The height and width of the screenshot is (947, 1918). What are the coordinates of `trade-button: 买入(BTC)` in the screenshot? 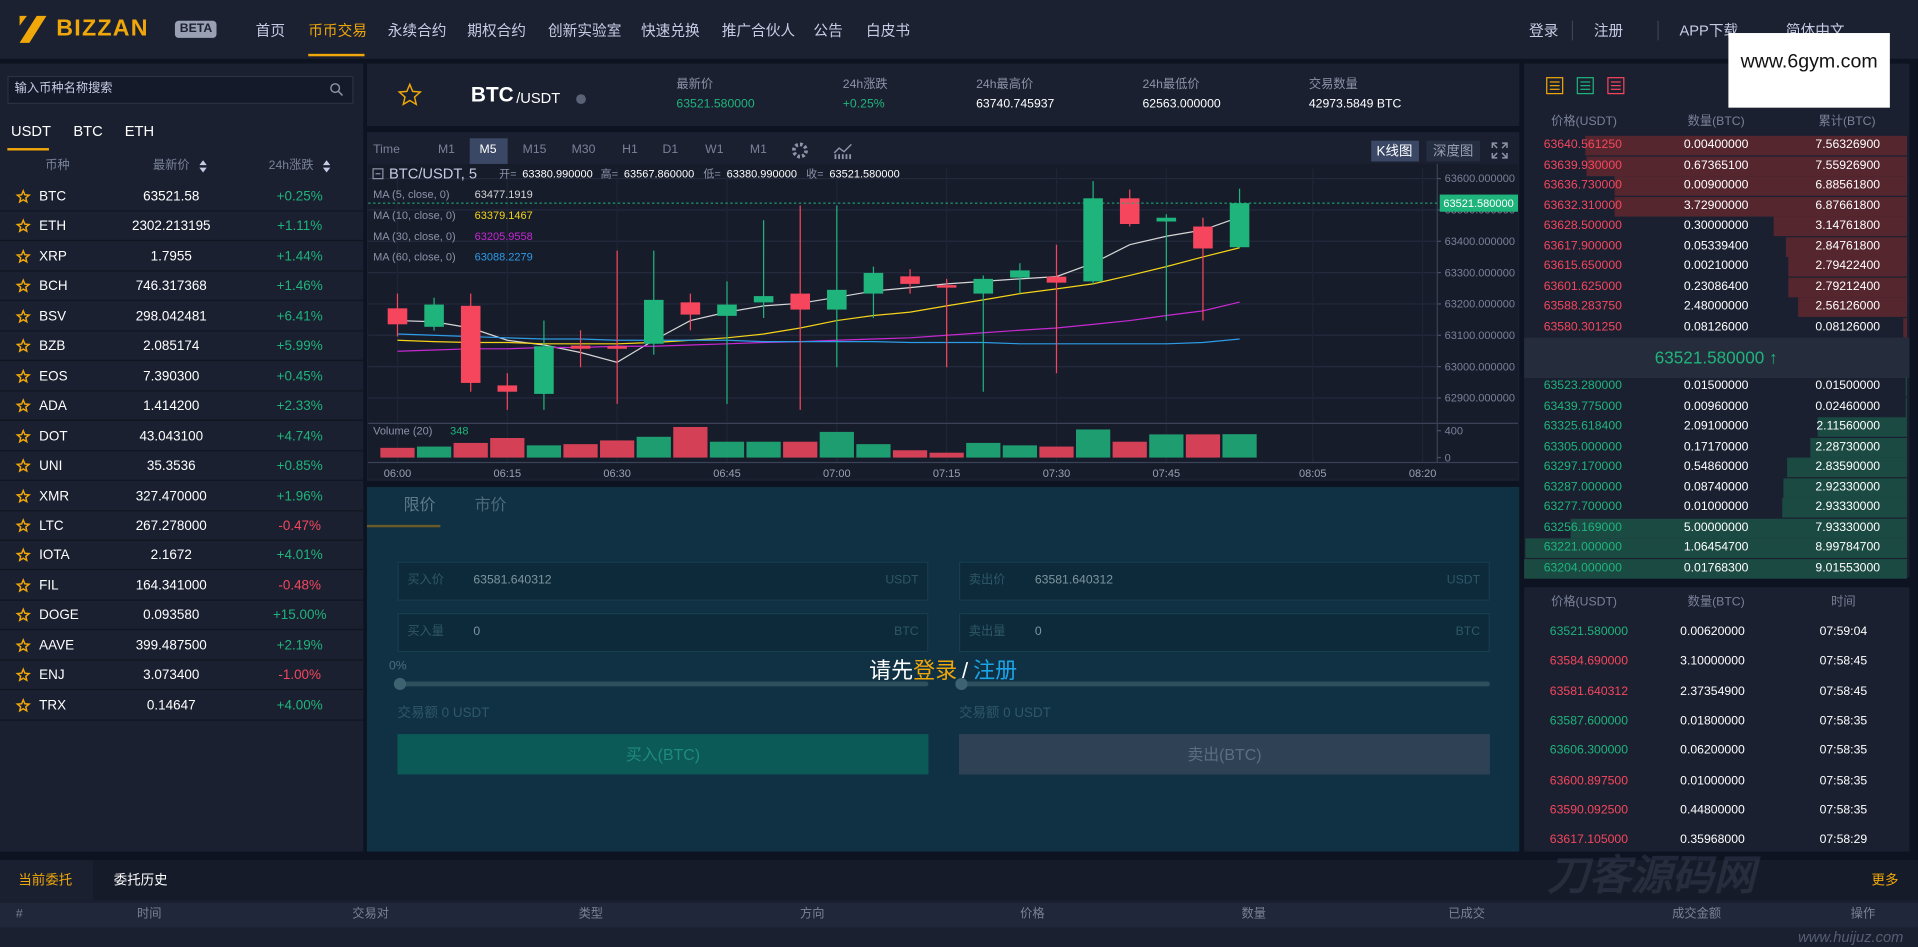 It's located at (663, 754).